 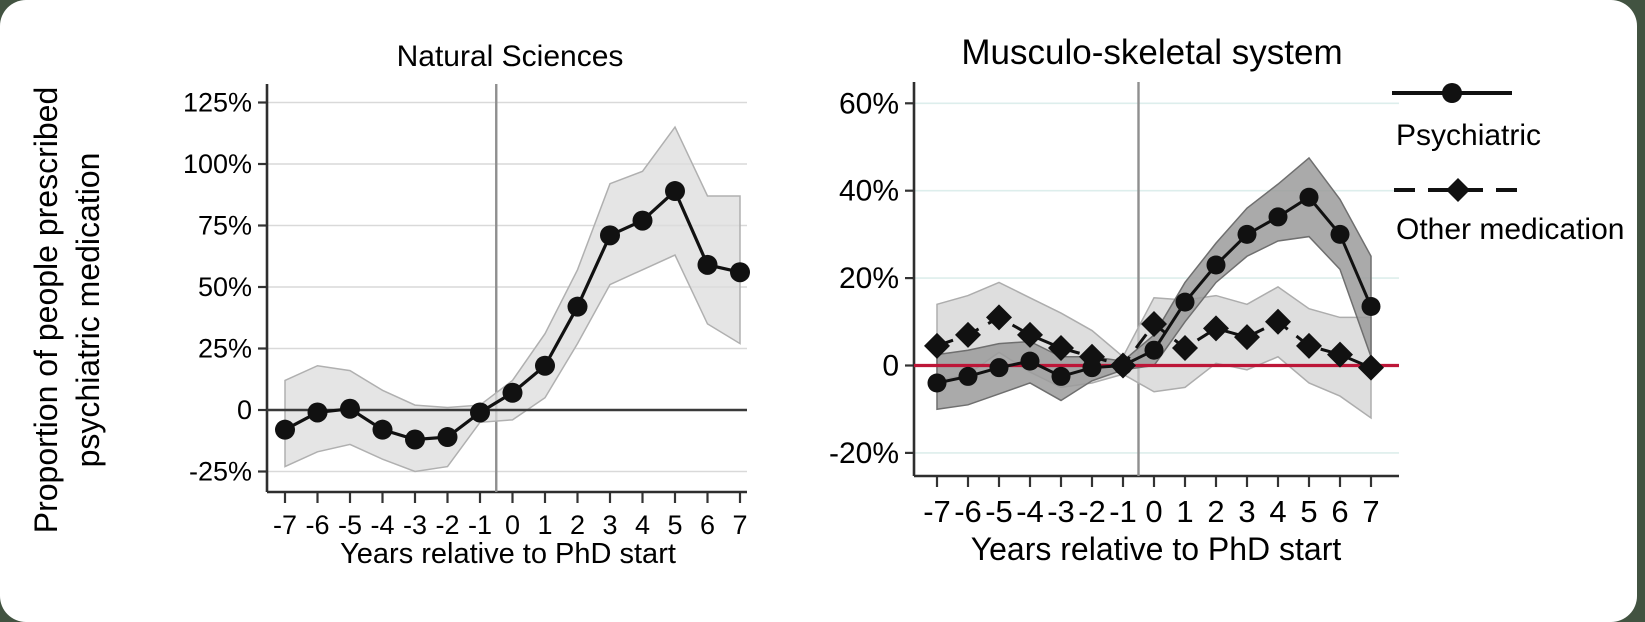 What do you see at coordinates (510, 56) in the screenshot?
I see `chart-title-natural-sciences: Natural Sciences` at bounding box center [510, 56].